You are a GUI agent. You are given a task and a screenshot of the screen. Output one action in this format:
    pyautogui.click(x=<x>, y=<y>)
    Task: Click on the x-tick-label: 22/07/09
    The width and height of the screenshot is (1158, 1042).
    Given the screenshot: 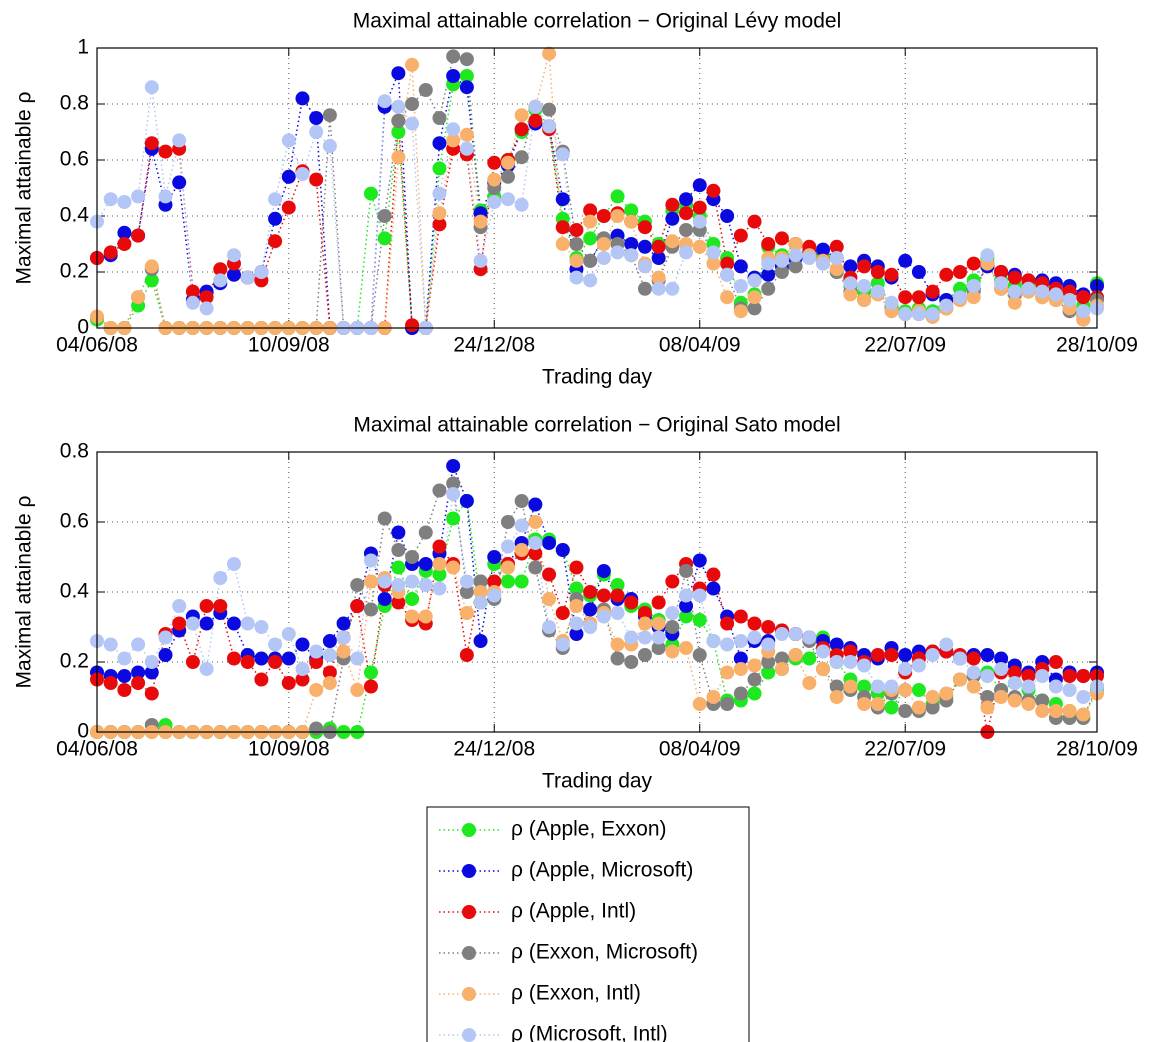 What is the action you would take?
    pyautogui.click(x=905, y=749)
    